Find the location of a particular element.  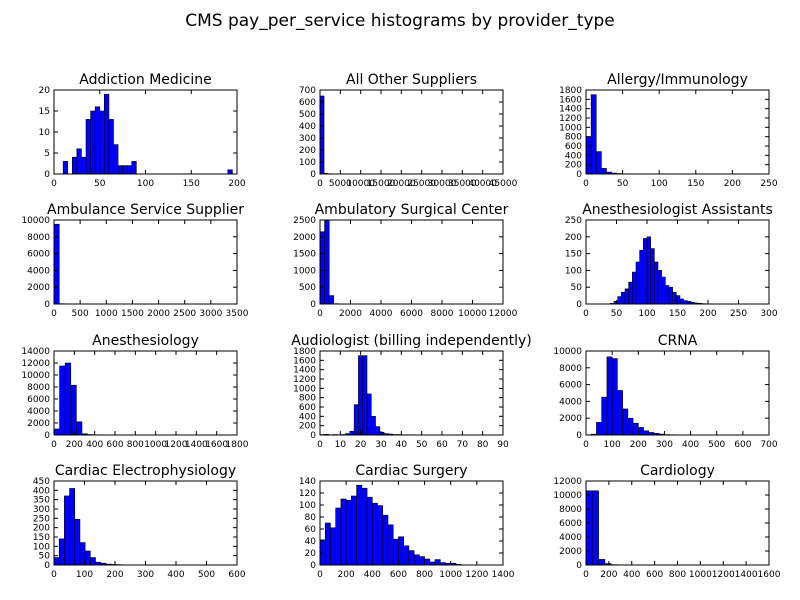

y-tick-label: 300 is located at coordinates (307, 139).